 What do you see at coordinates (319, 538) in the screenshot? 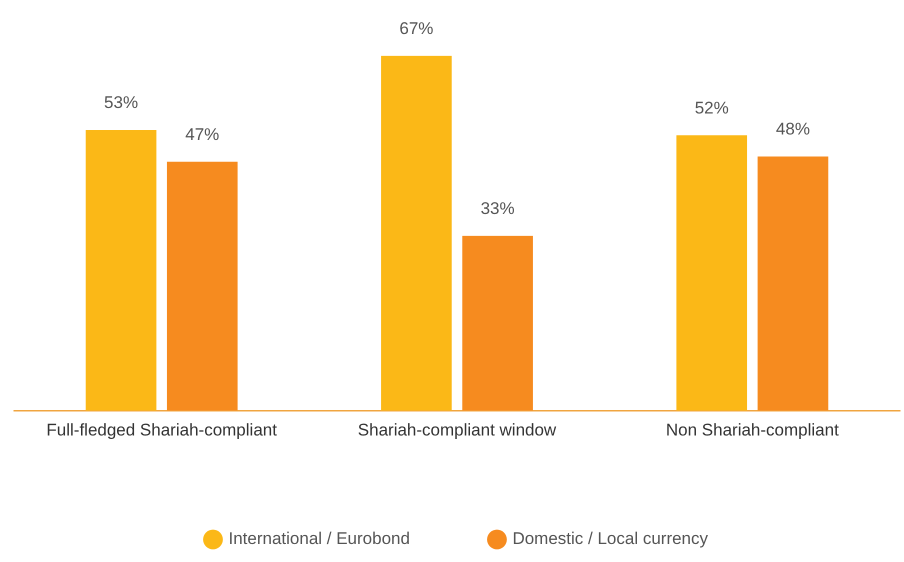
I see `legend-label: International / Eurobond` at bounding box center [319, 538].